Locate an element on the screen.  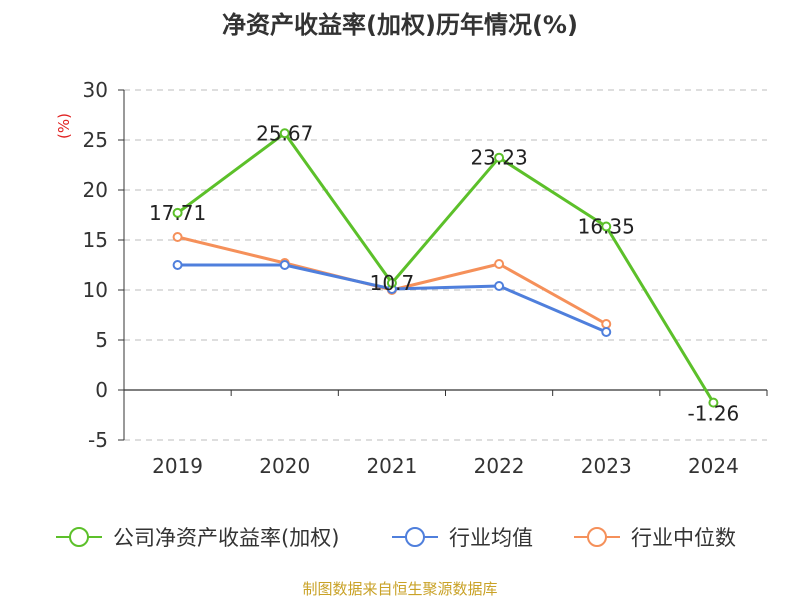
data-label: 10.7 is located at coordinates (392, 283).